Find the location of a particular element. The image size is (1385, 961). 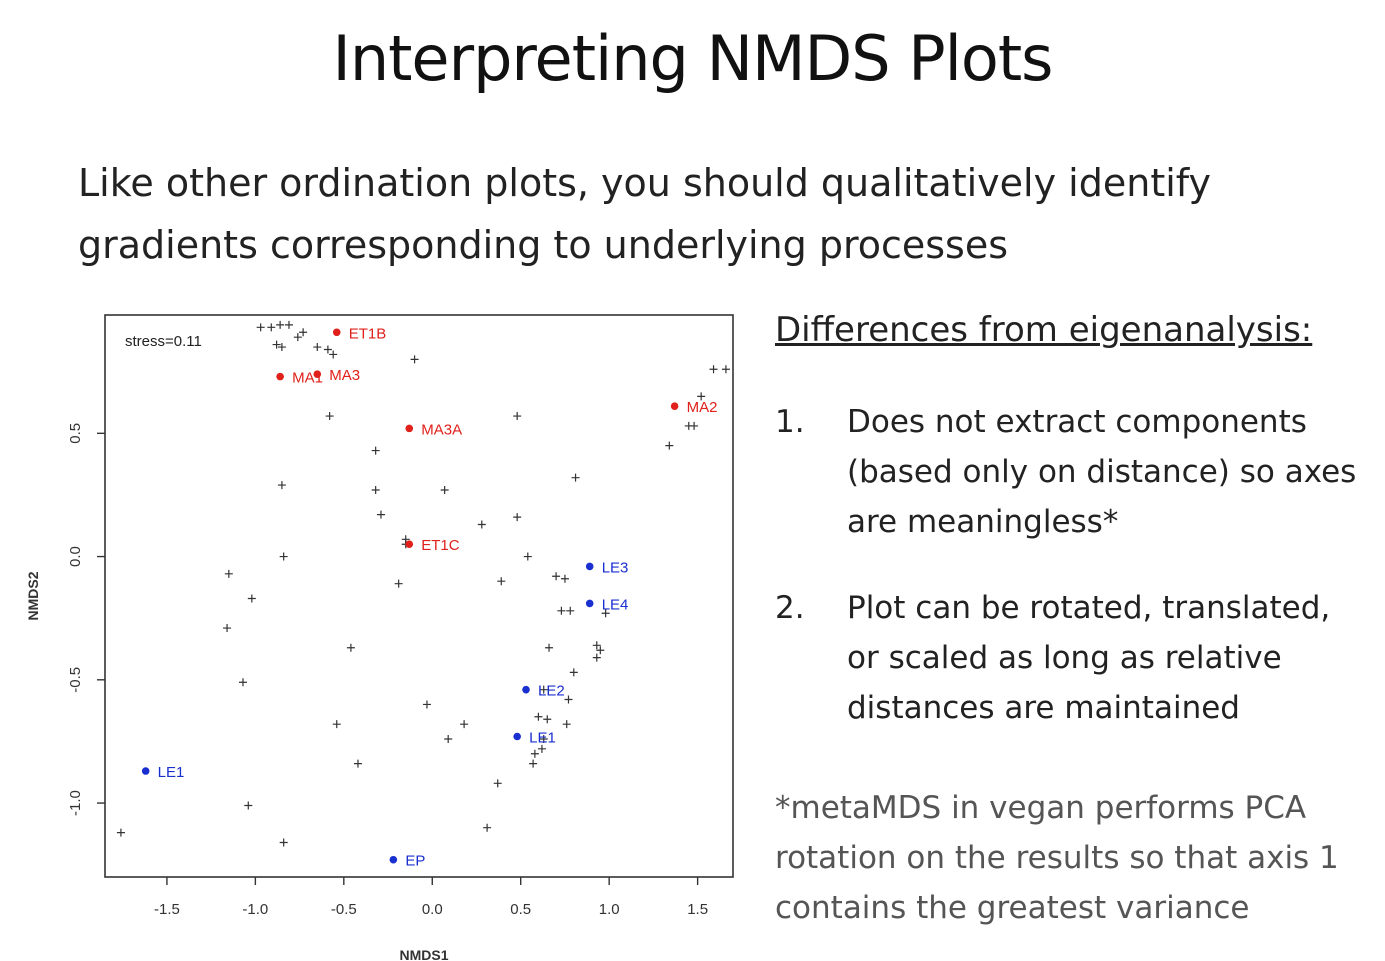

y-axis-label: NMDS2 is located at coordinates (33, 595).